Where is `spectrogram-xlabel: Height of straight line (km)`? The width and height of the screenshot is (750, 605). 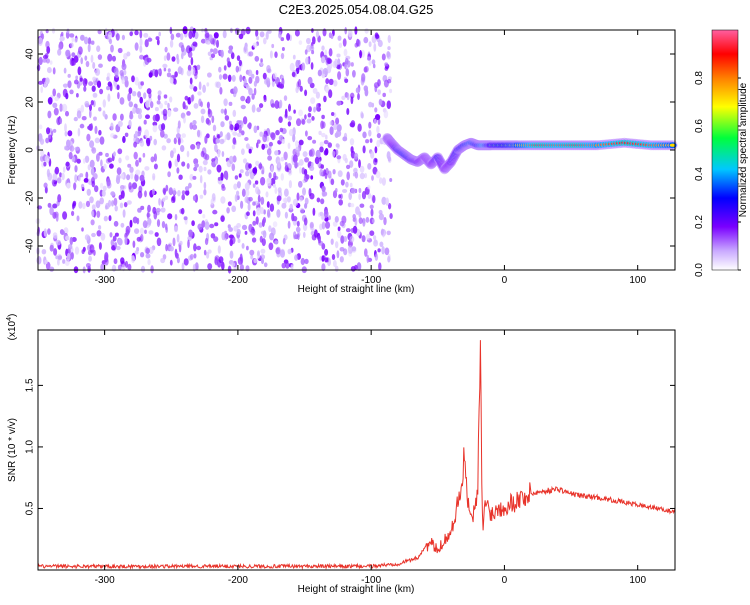 spectrogram-xlabel: Height of straight line (km) is located at coordinates (356, 289).